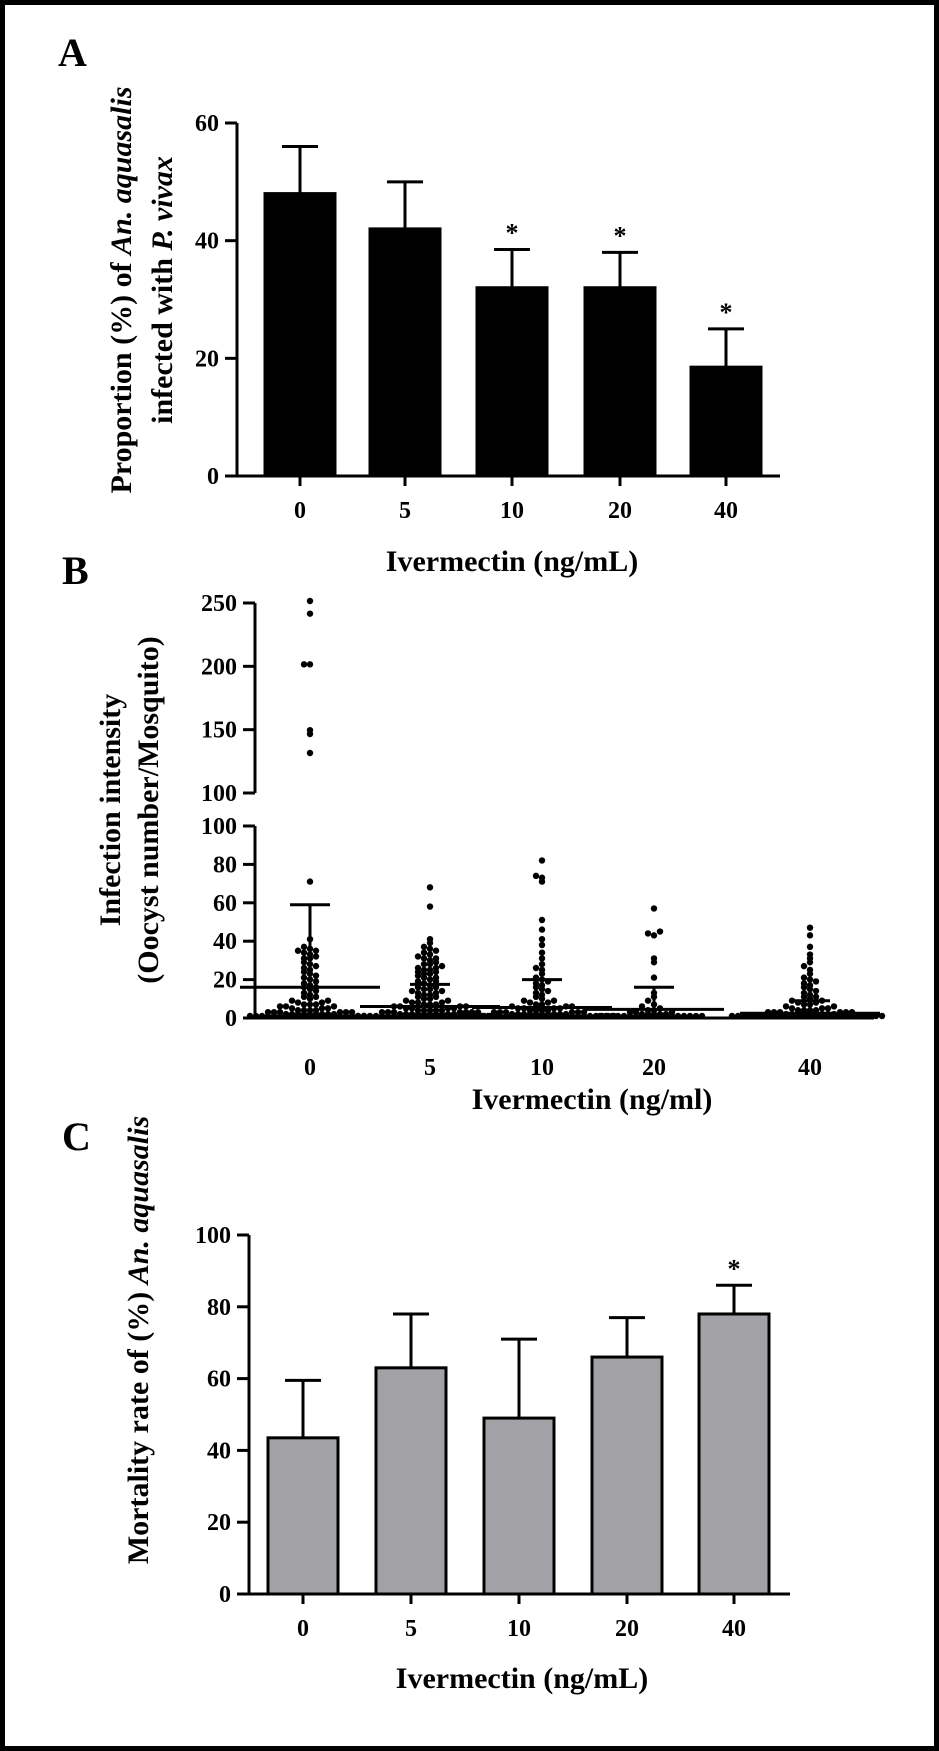 Image resolution: width=939 pixels, height=1751 pixels. I want to click on y-axis-title-line-1: Proportion (%) of An. aquasalis, so click(121, 290).